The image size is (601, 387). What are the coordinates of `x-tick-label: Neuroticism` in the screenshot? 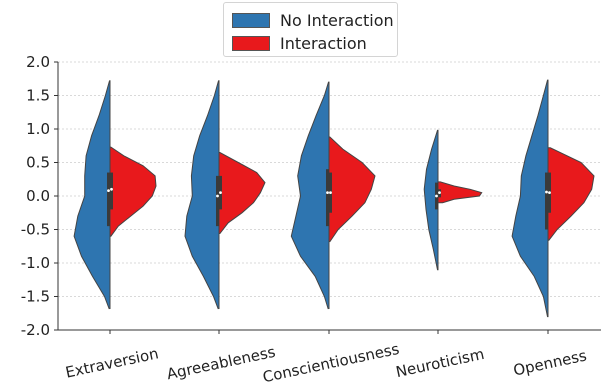 It's located at (440, 363).